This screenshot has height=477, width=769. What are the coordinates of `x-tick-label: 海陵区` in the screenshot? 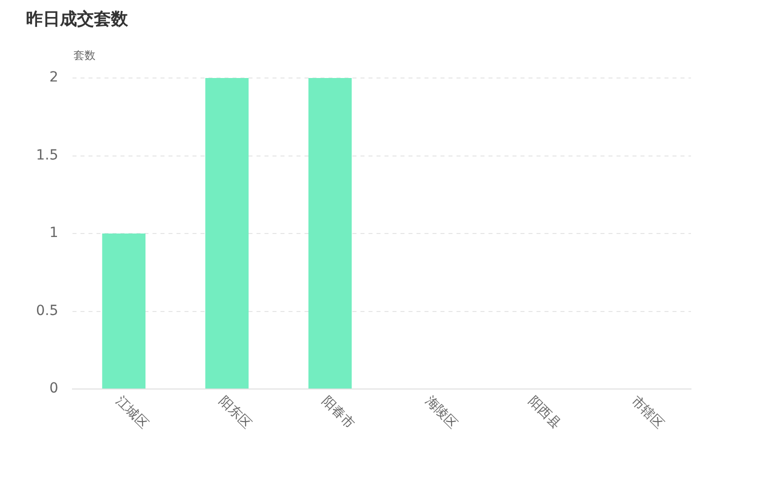 It's located at (441, 413).